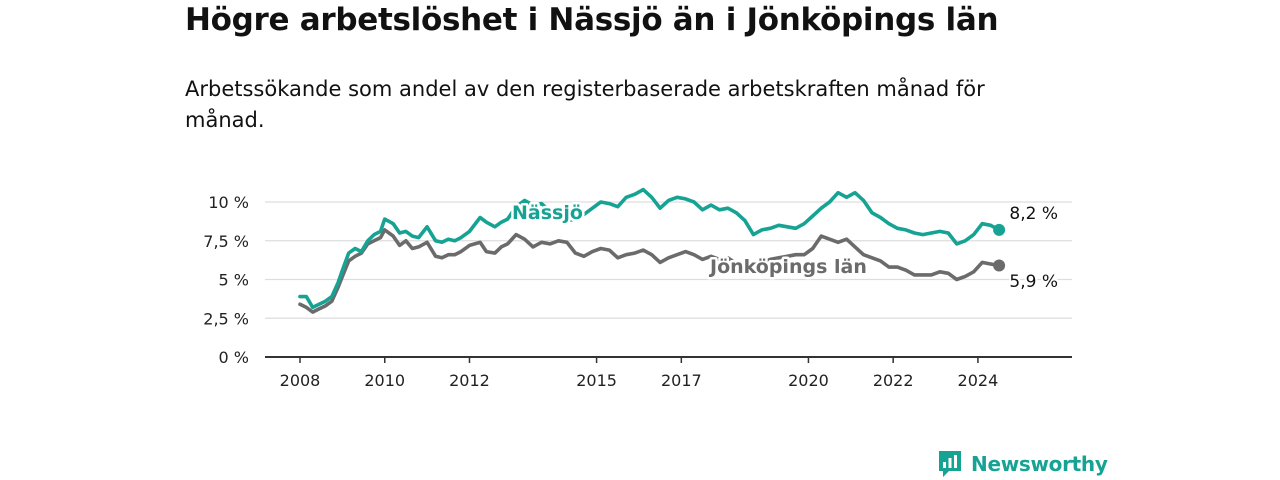 Image resolution: width=1280 pixels, height=480 pixels. What do you see at coordinates (808, 380) in the screenshot?
I see `x-tick-label: 2020` at bounding box center [808, 380].